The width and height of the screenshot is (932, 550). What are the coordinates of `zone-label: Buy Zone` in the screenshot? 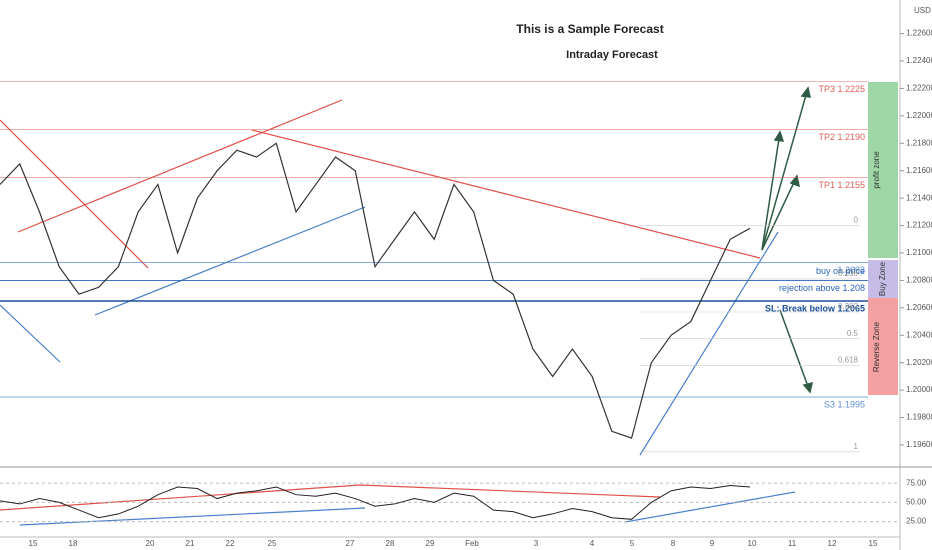 It's located at (882, 278).